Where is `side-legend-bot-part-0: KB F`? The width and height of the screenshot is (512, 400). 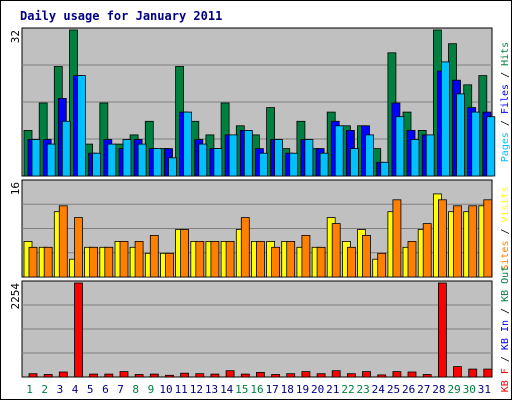
side-legend-bot-part-0: KB F is located at coordinates (505, 380).